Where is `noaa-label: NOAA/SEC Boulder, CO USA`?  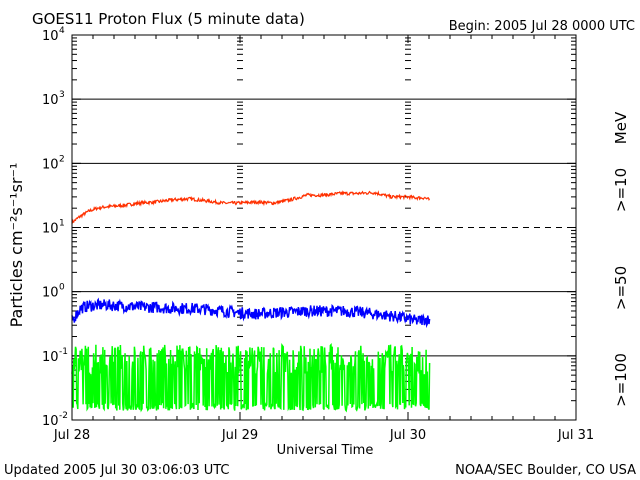
noaa-label: NOAA/SEC Boulder, CO USA is located at coordinates (545, 470).